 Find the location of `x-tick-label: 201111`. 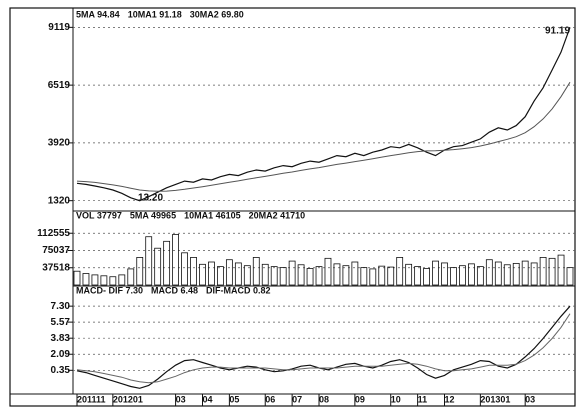

x-tick-label: 201111 is located at coordinates (91, 399).